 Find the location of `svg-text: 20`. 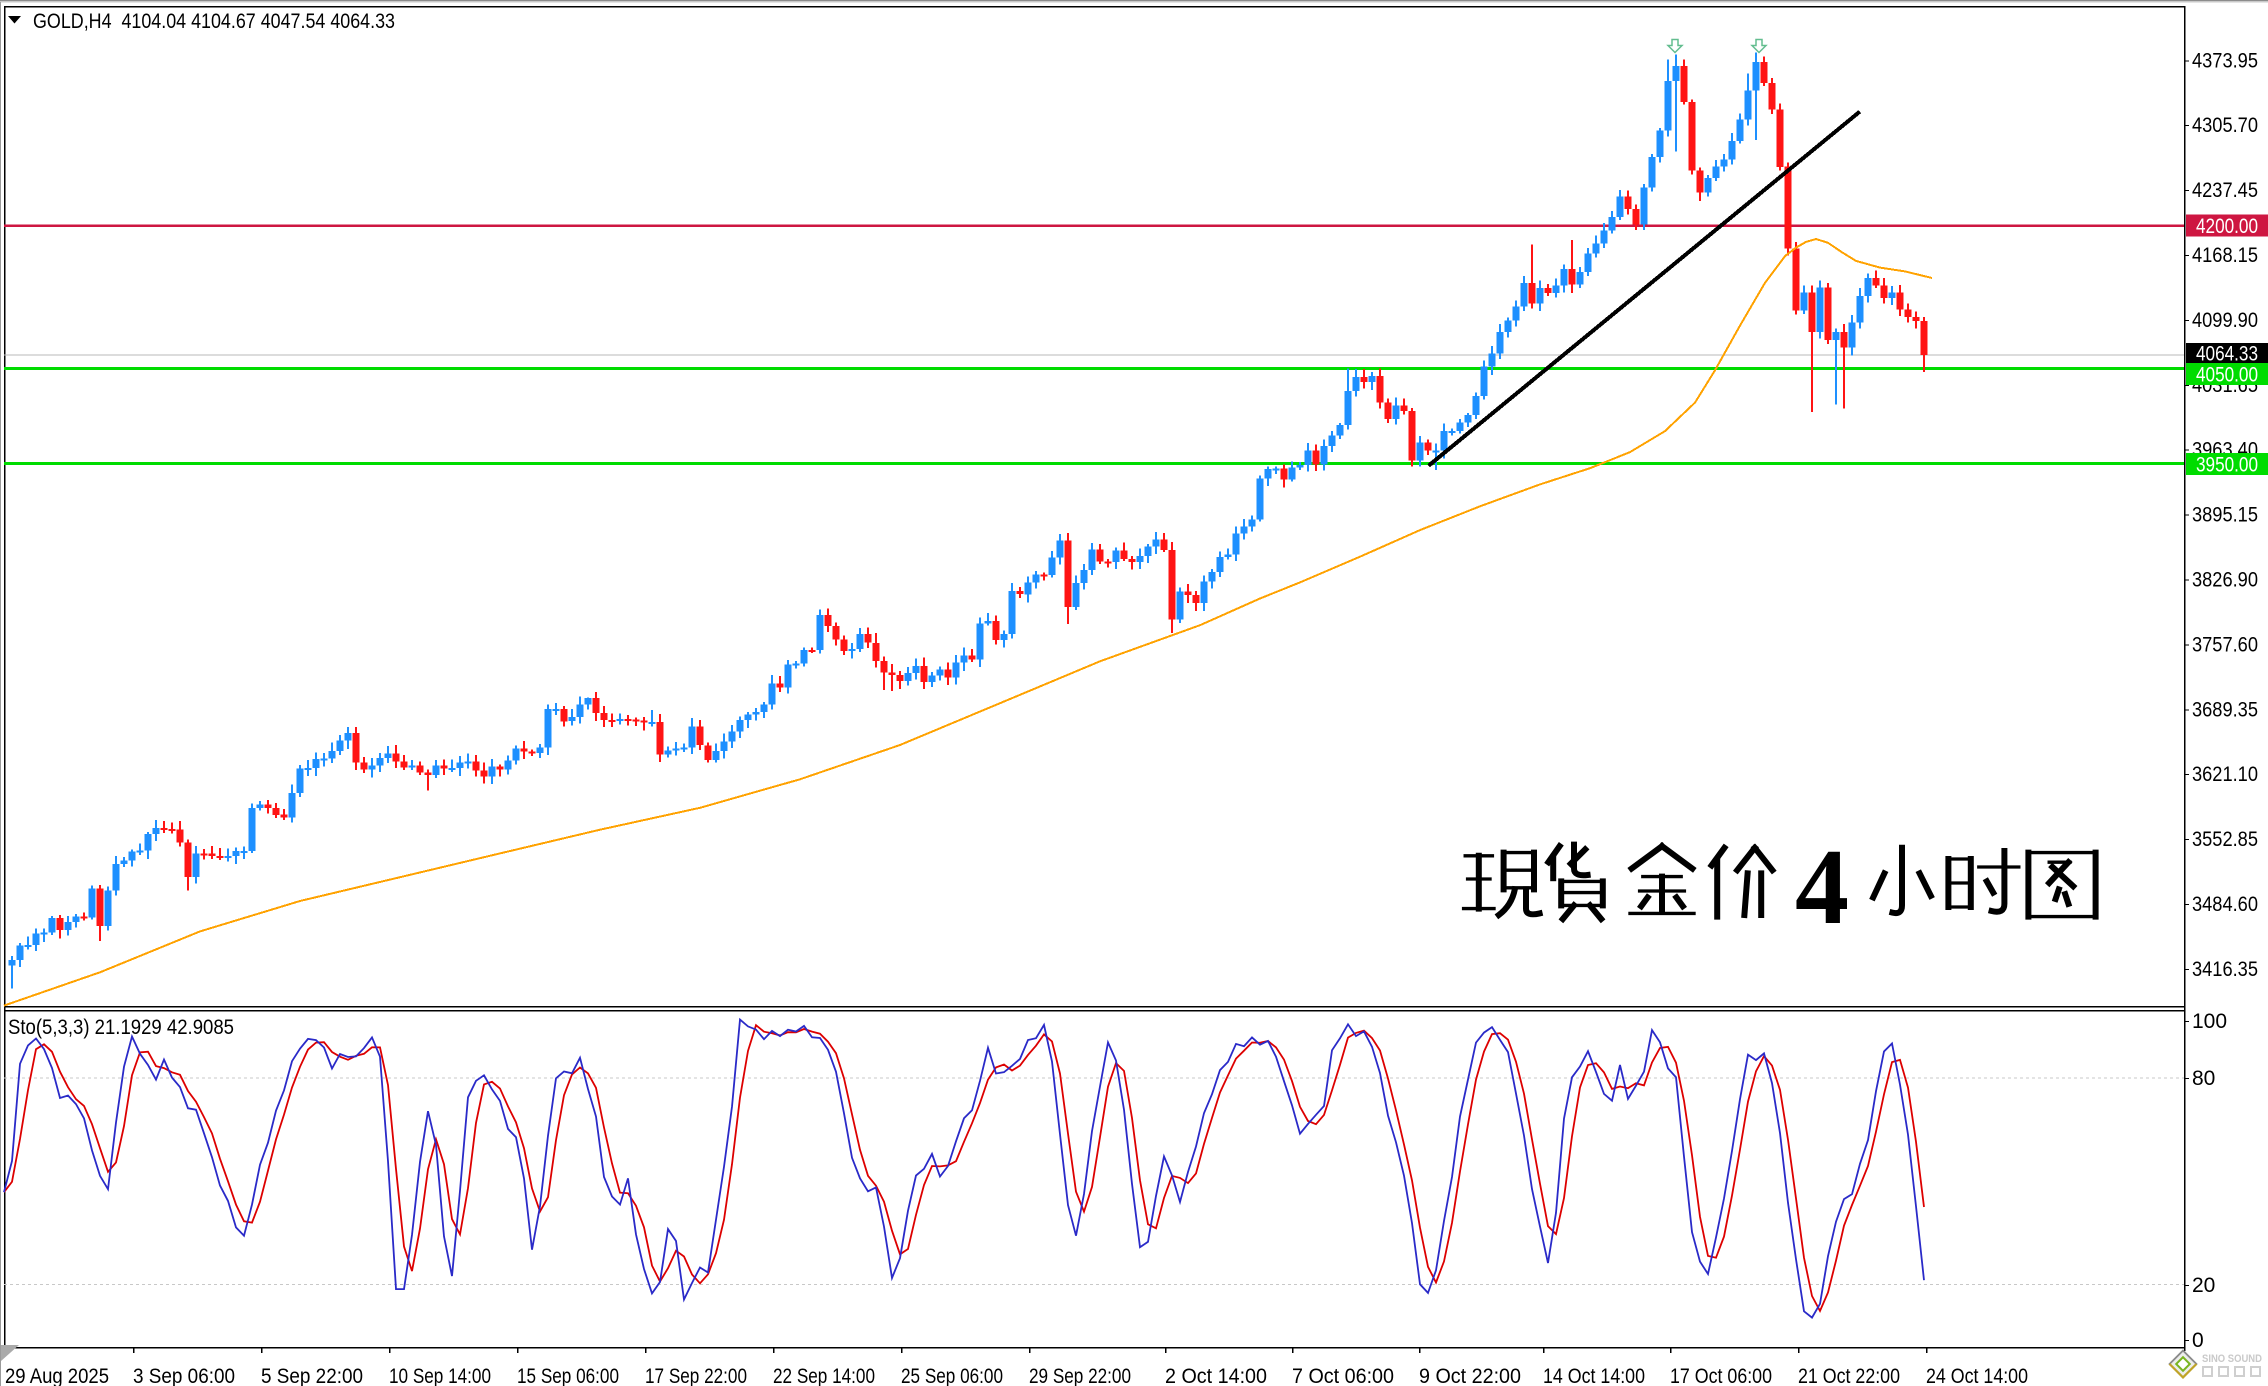

svg-text: 20 is located at coordinates (2203, 1285).